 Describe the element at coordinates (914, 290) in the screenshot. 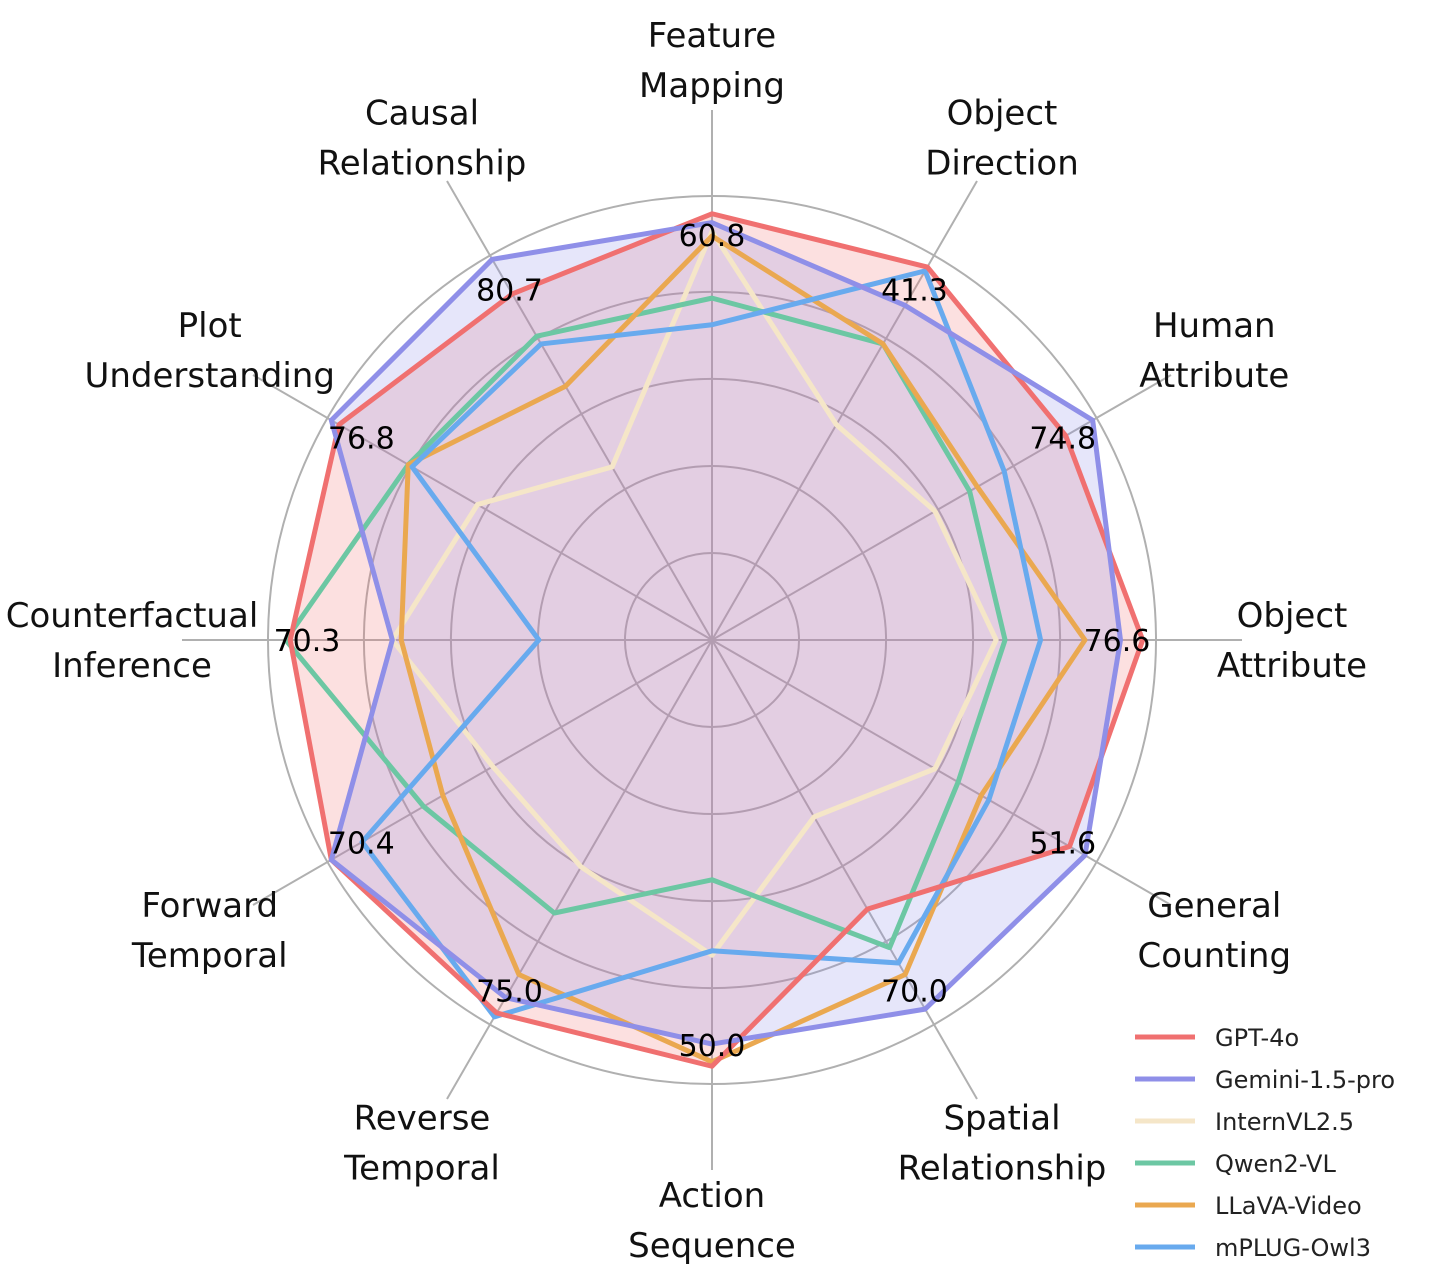

I see `max-label-2: 41.3` at that location.